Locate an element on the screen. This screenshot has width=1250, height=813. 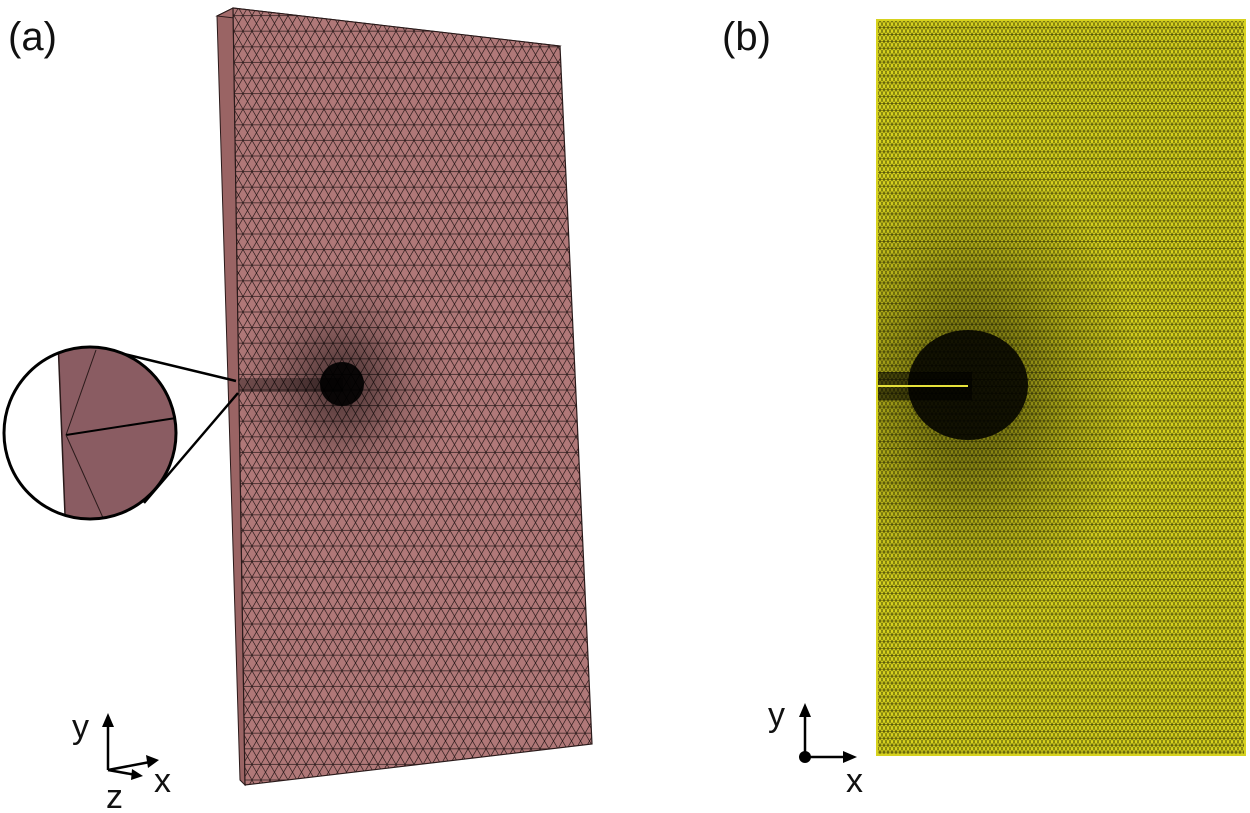
axis-label-z-a: z is located at coordinates (114, 795).